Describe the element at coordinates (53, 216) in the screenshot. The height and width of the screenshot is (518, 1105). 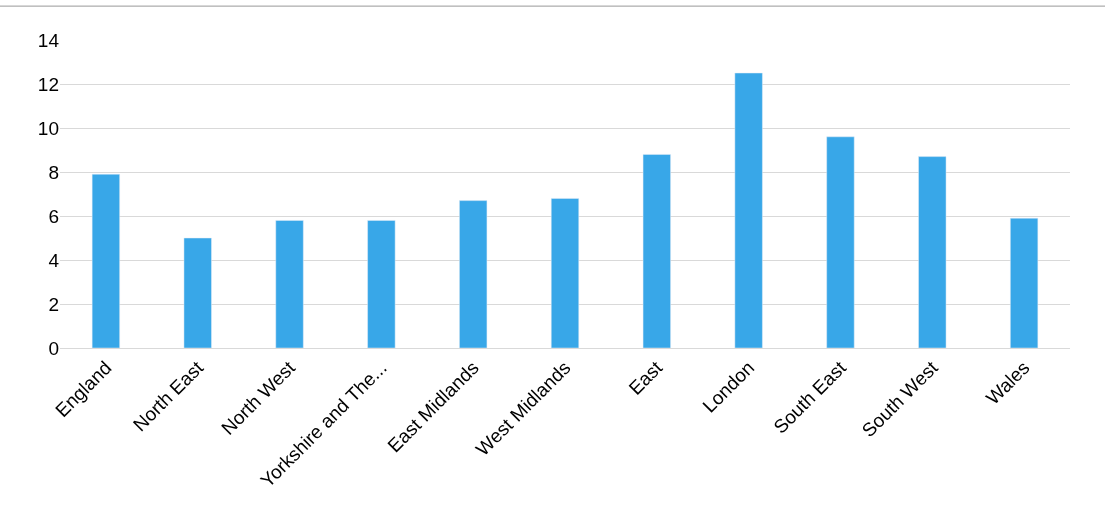
I see `y-tick-label: 6` at that location.